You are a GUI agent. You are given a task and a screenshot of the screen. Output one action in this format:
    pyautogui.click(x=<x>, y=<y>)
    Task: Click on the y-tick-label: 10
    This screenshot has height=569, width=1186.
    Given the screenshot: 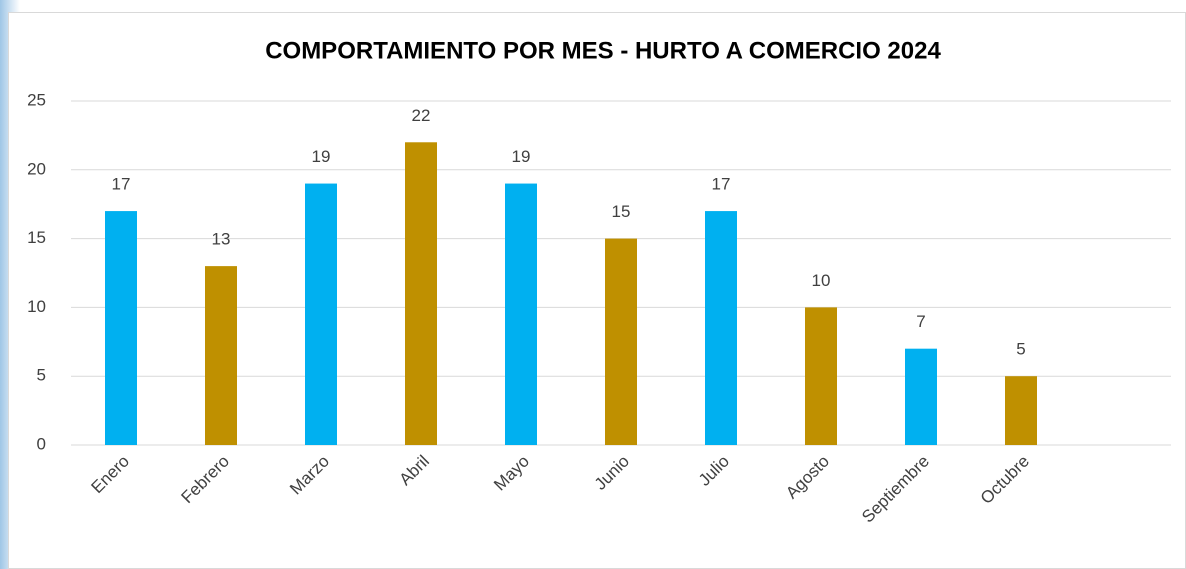 What is the action you would take?
    pyautogui.click(x=36, y=306)
    